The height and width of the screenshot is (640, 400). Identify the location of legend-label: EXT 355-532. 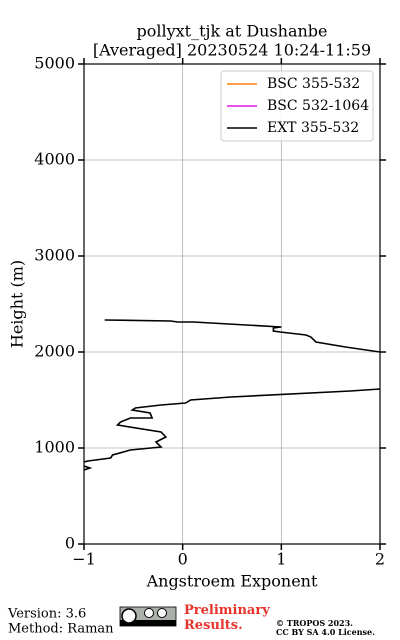
(313, 128).